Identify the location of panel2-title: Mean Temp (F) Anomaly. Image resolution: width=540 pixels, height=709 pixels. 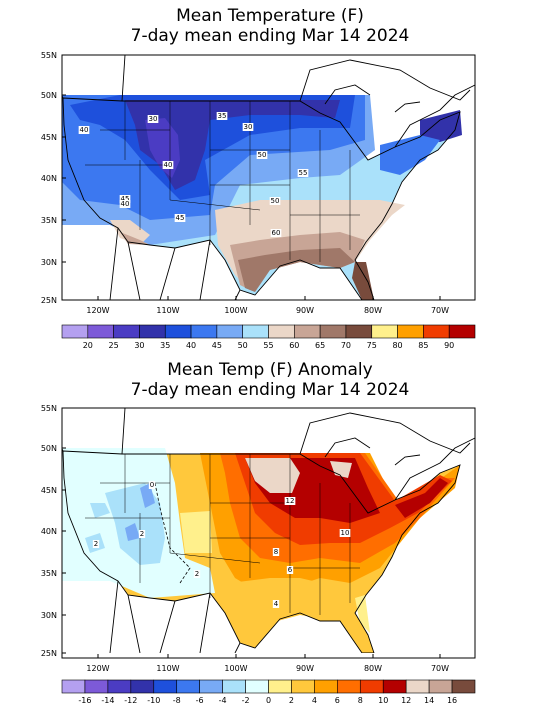
(270, 370).